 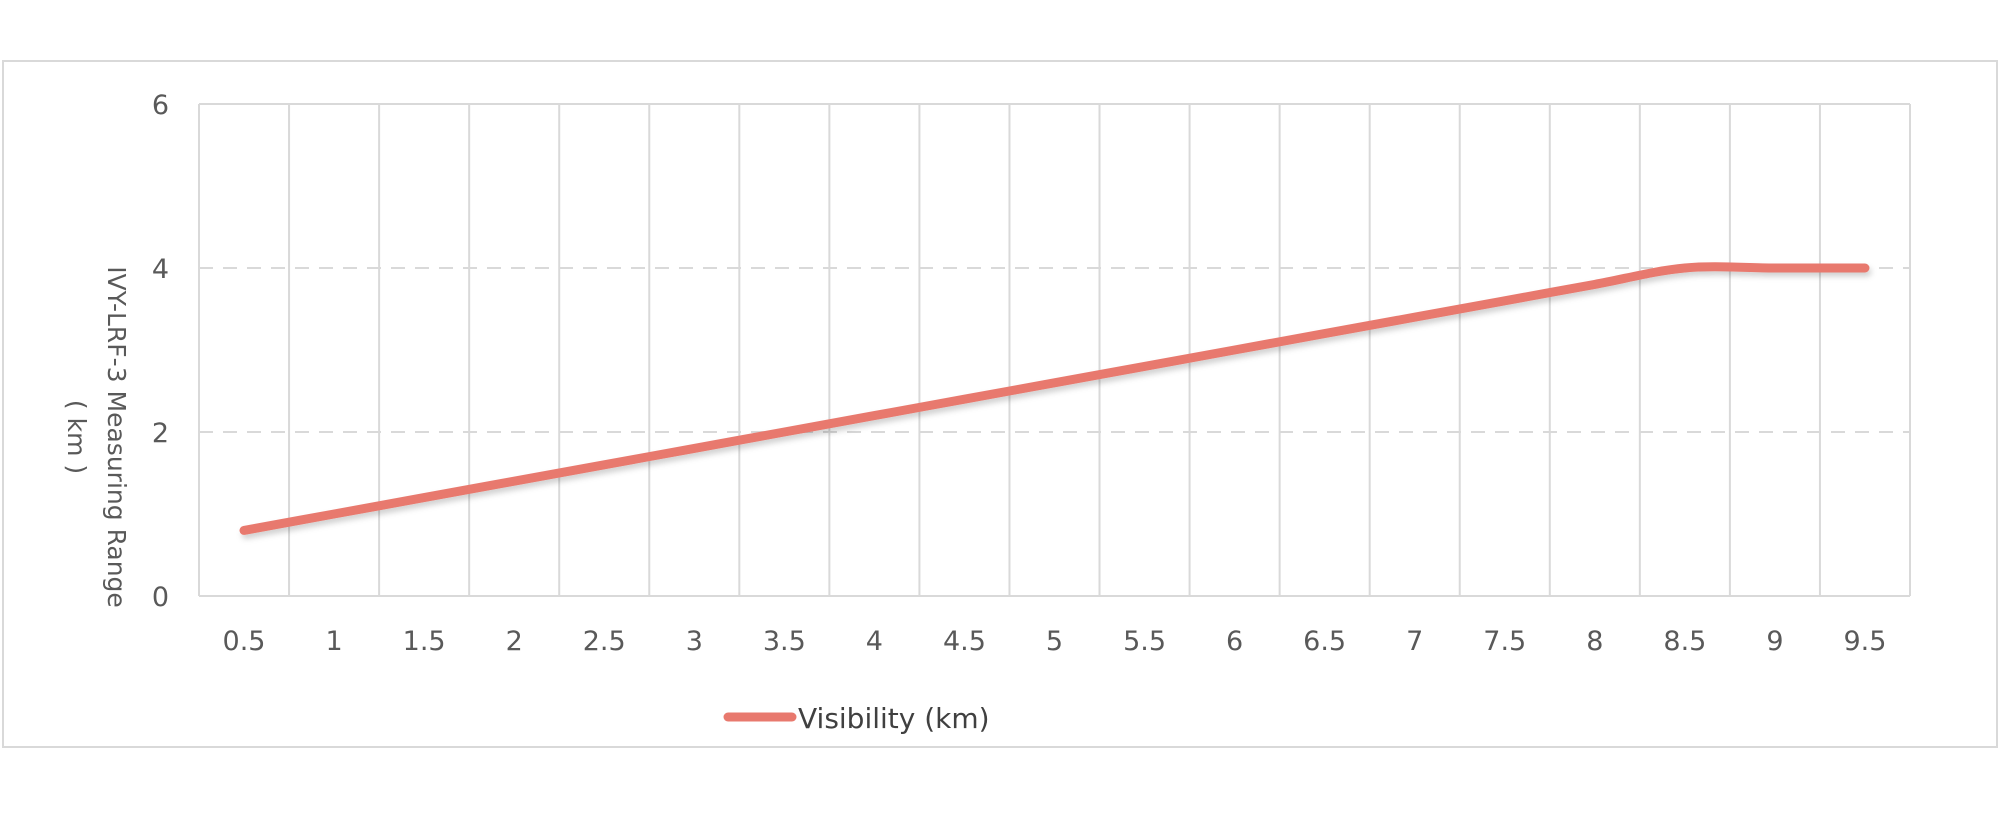 What do you see at coordinates (1414, 641) in the screenshot?
I see `x-tick-label: 7` at bounding box center [1414, 641].